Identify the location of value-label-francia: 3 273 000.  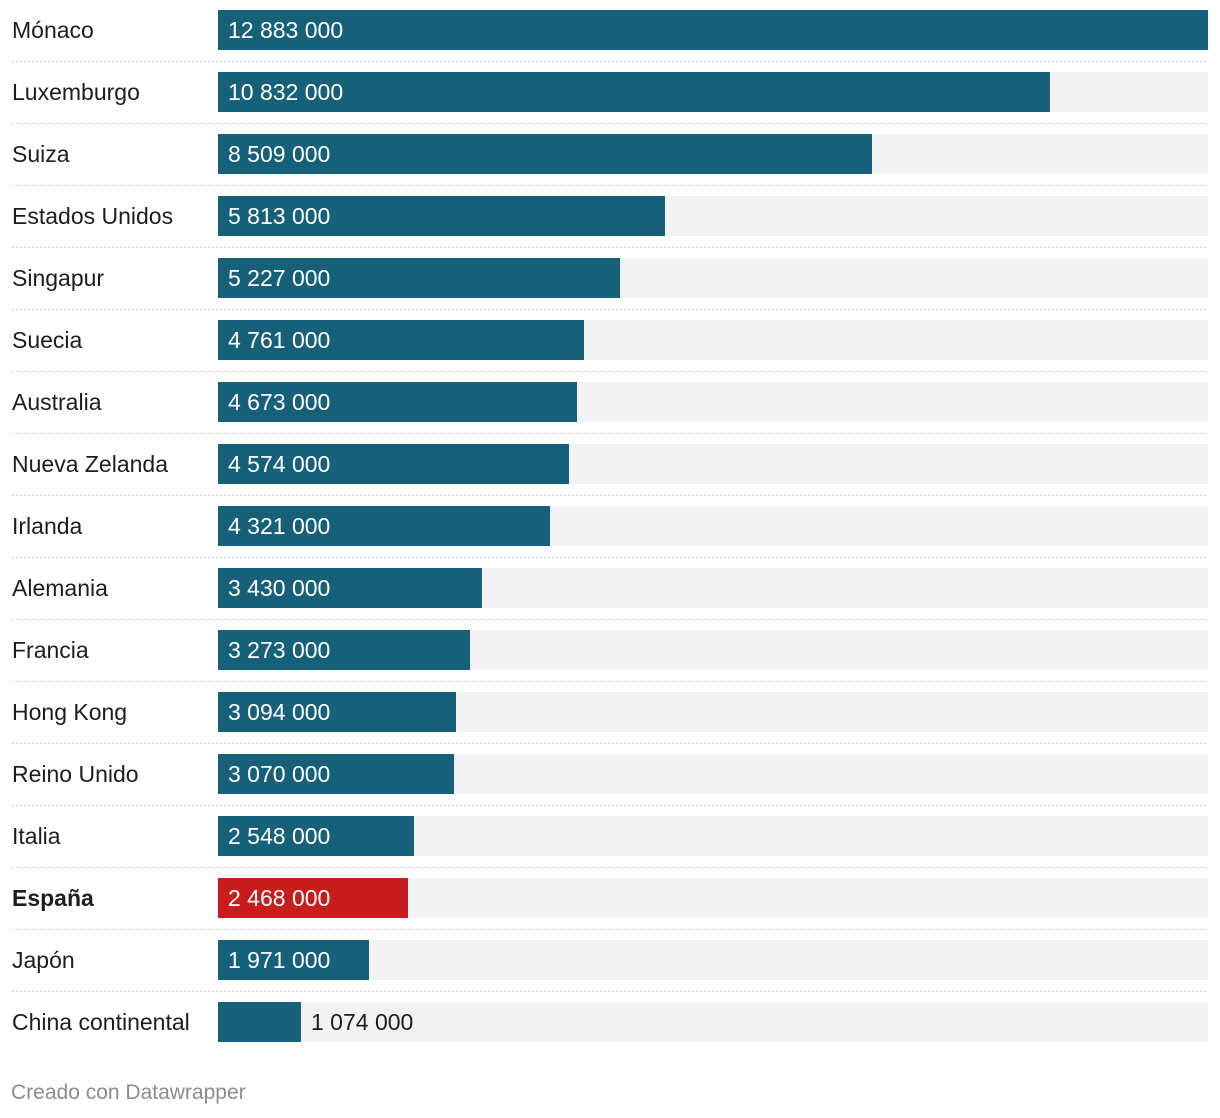
(279, 650).